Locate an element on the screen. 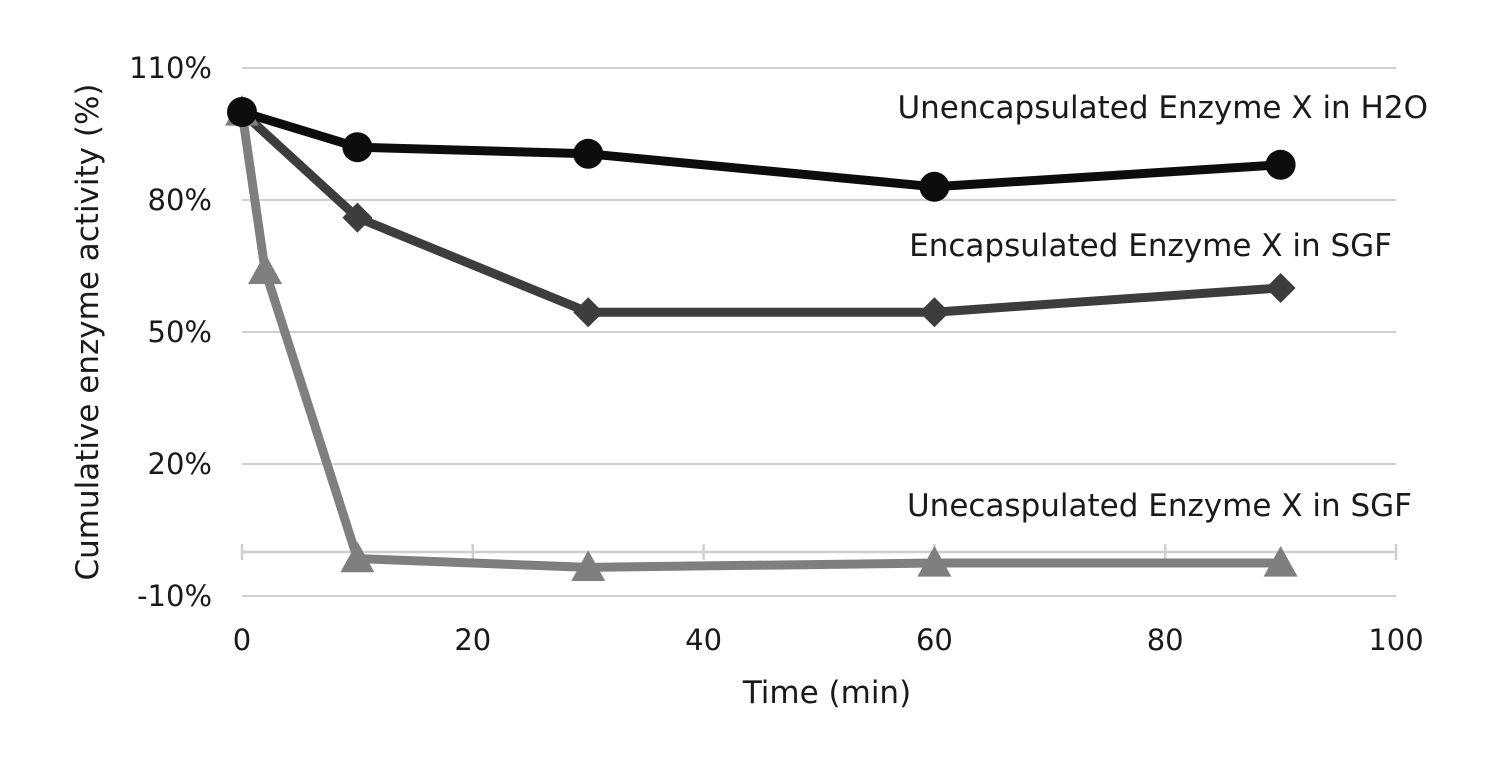 This screenshot has height=780, width=1500. x-tick-label: 60 is located at coordinates (934, 640).